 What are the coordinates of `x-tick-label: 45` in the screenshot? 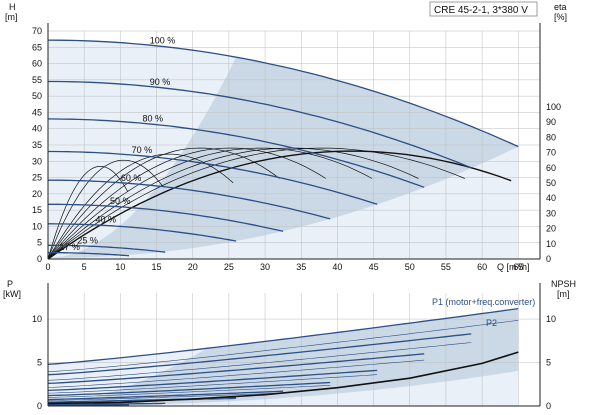 It's located at (374, 267).